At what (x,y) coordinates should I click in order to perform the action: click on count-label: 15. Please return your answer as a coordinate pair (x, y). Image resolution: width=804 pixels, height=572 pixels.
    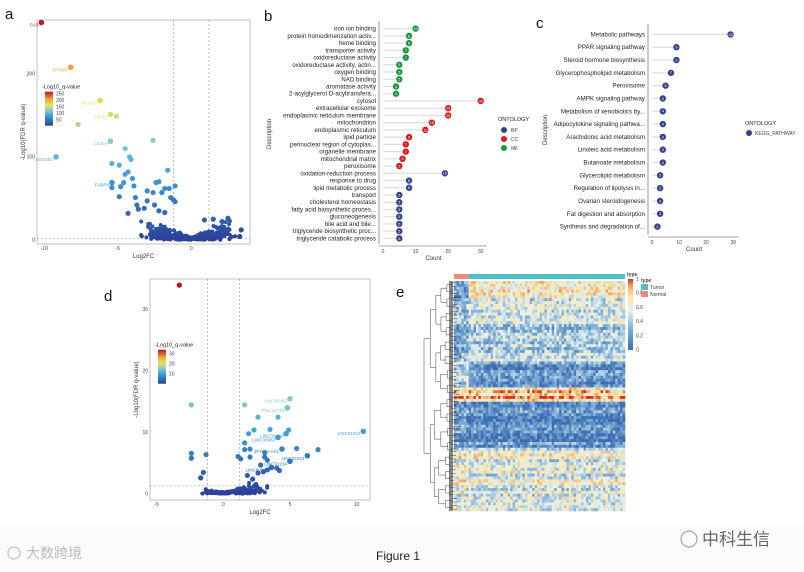
    Looking at the image, I should click on (432, 123).